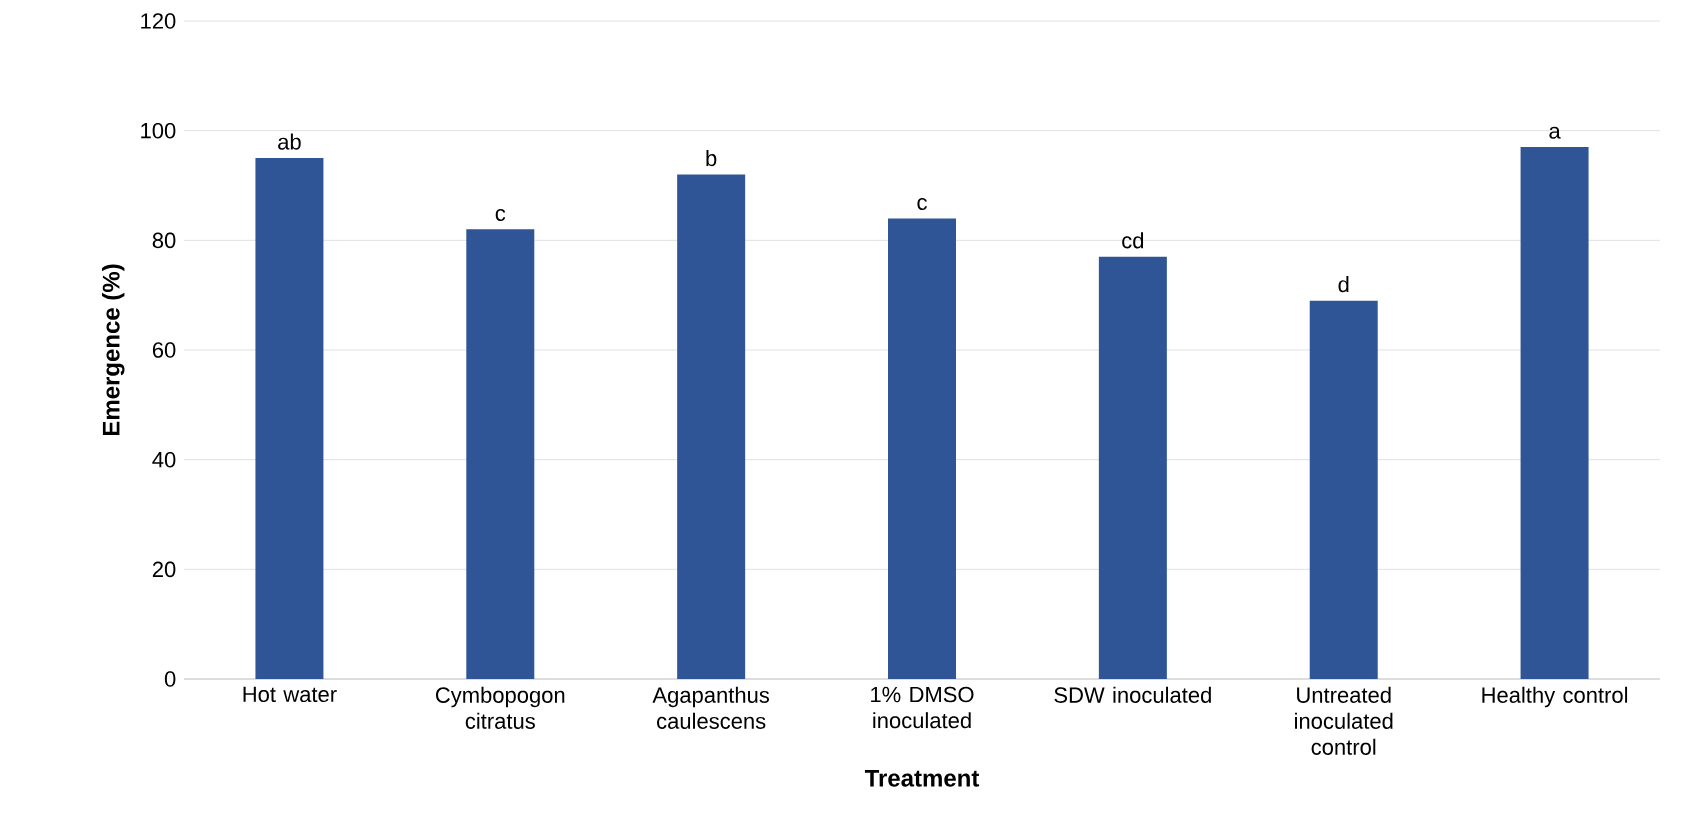 This screenshot has width=1701, height=826. What do you see at coordinates (164, 459) in the screenshot?
I see `y-tick-label: 40` at bounding box center [164, 459].